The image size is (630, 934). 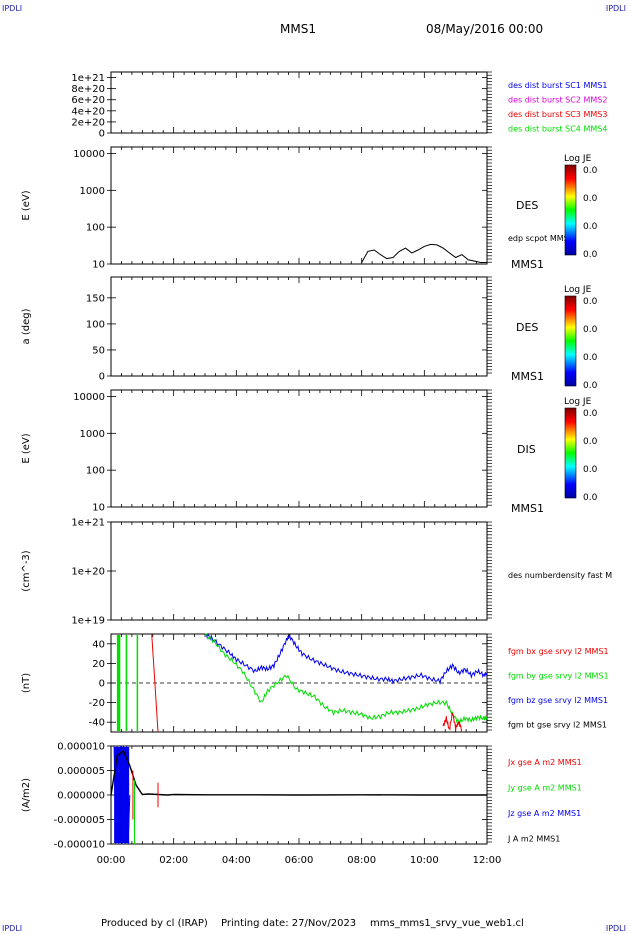 I want to click on legend-entry: Jz gse A m2 MMS1, so click(x=544, y=813).